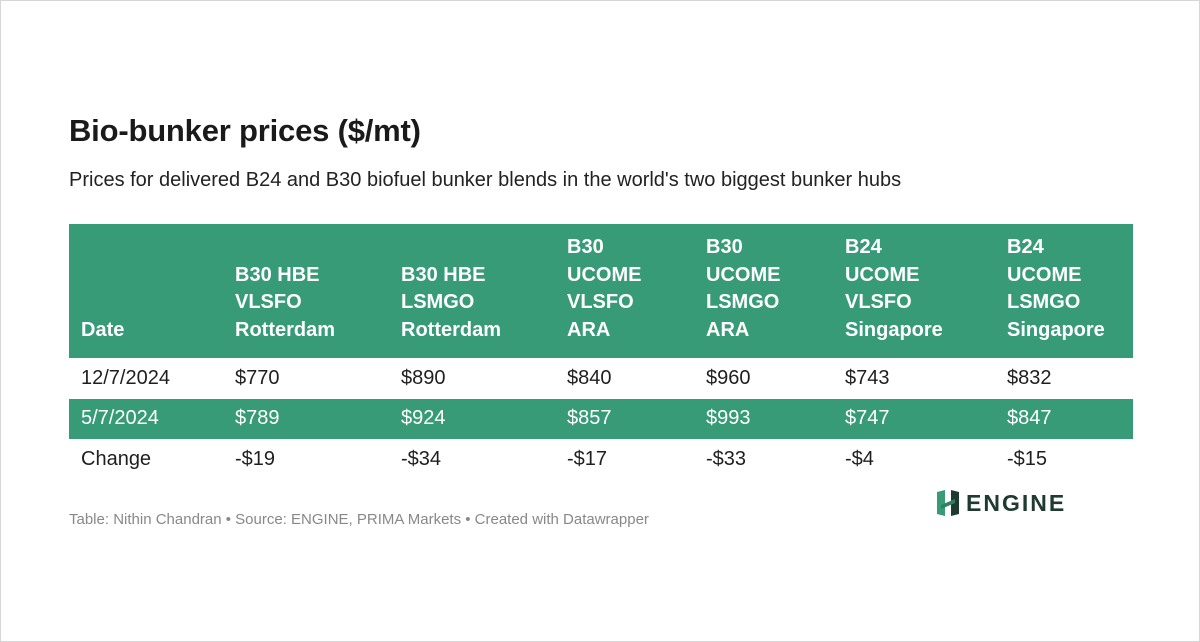  What do you see at coordinates (587, 458) in the screenshot?
I see `price-cell: -$17` at bounding box center [587, 458].